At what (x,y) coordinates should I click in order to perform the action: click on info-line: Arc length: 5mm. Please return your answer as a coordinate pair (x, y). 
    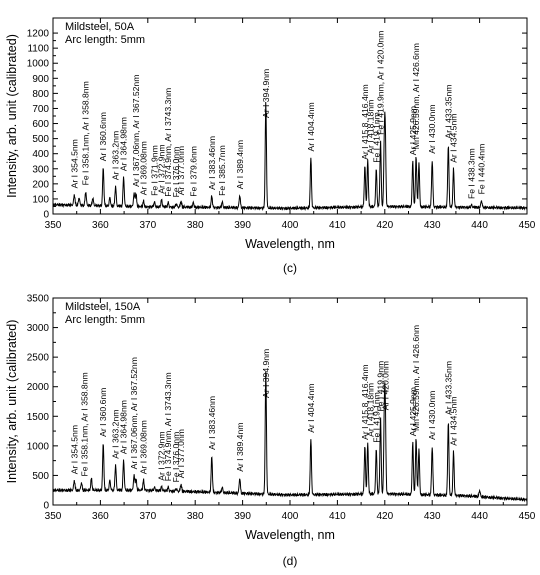
    Looking at the image, I should click on (105, 320).